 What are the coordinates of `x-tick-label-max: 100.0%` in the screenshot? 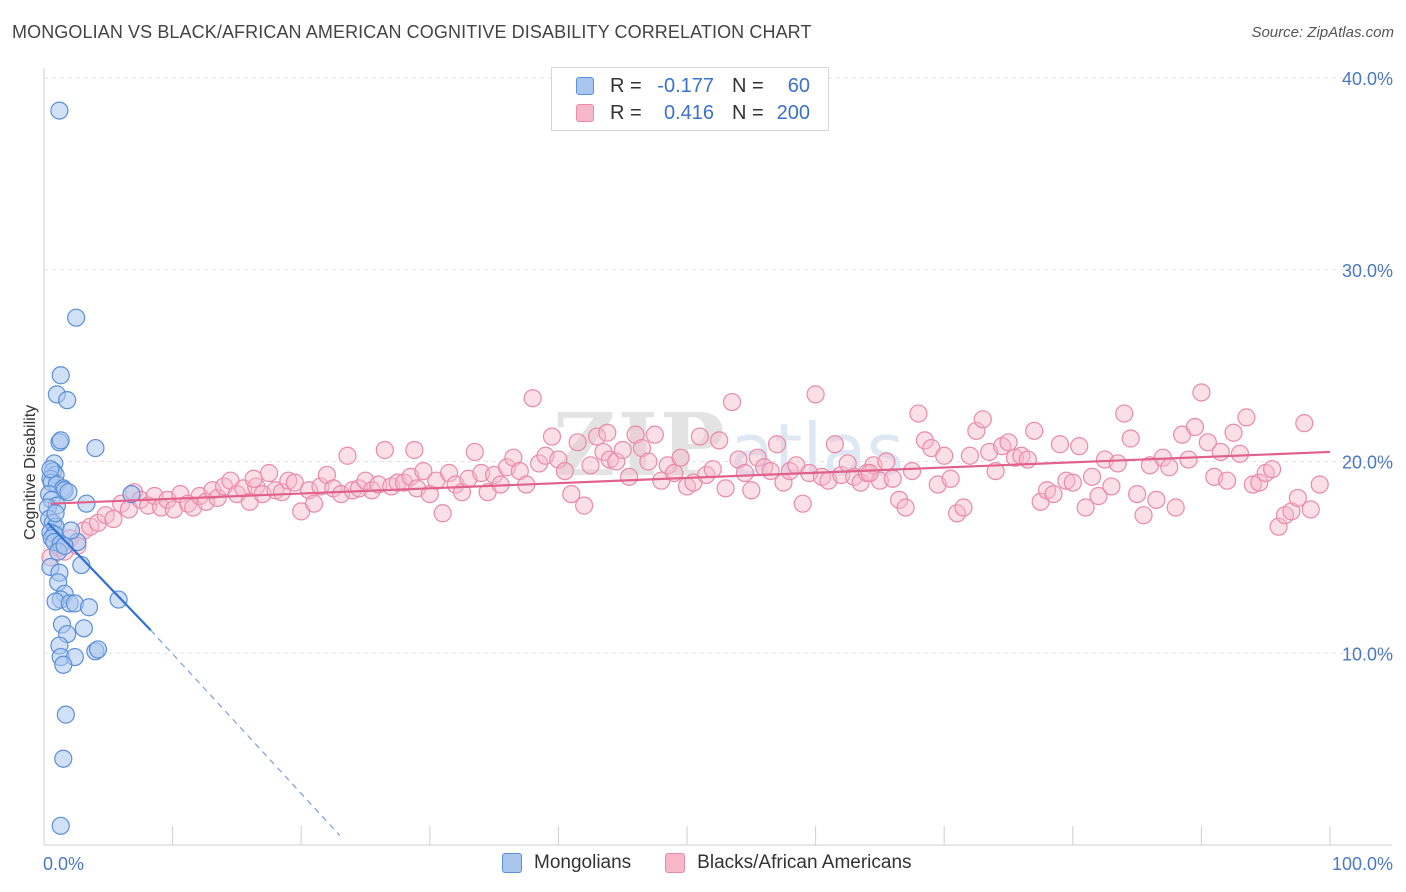 It's located at (1362, 864).